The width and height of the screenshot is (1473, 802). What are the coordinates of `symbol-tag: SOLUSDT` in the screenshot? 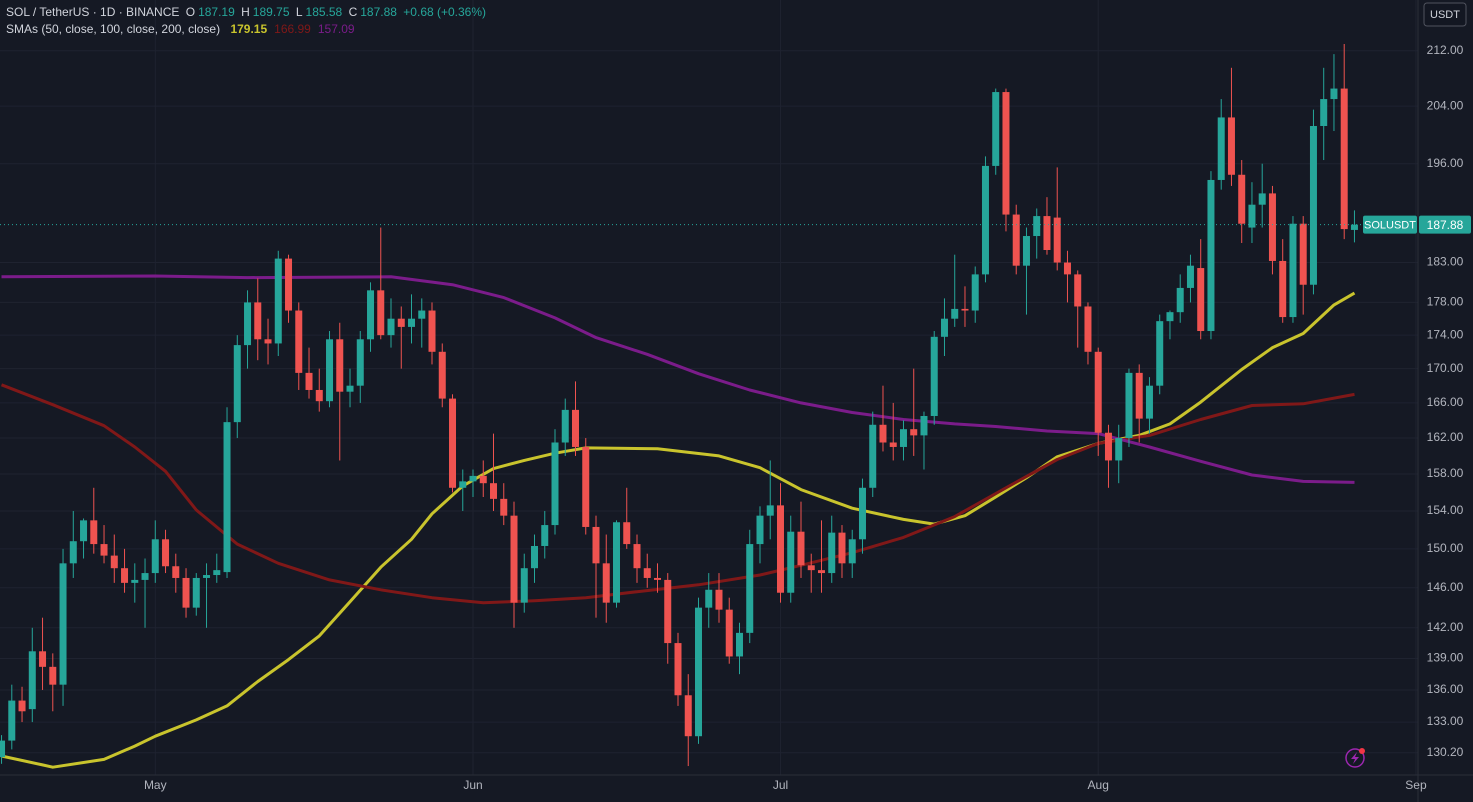 It's located at (1390, 226).